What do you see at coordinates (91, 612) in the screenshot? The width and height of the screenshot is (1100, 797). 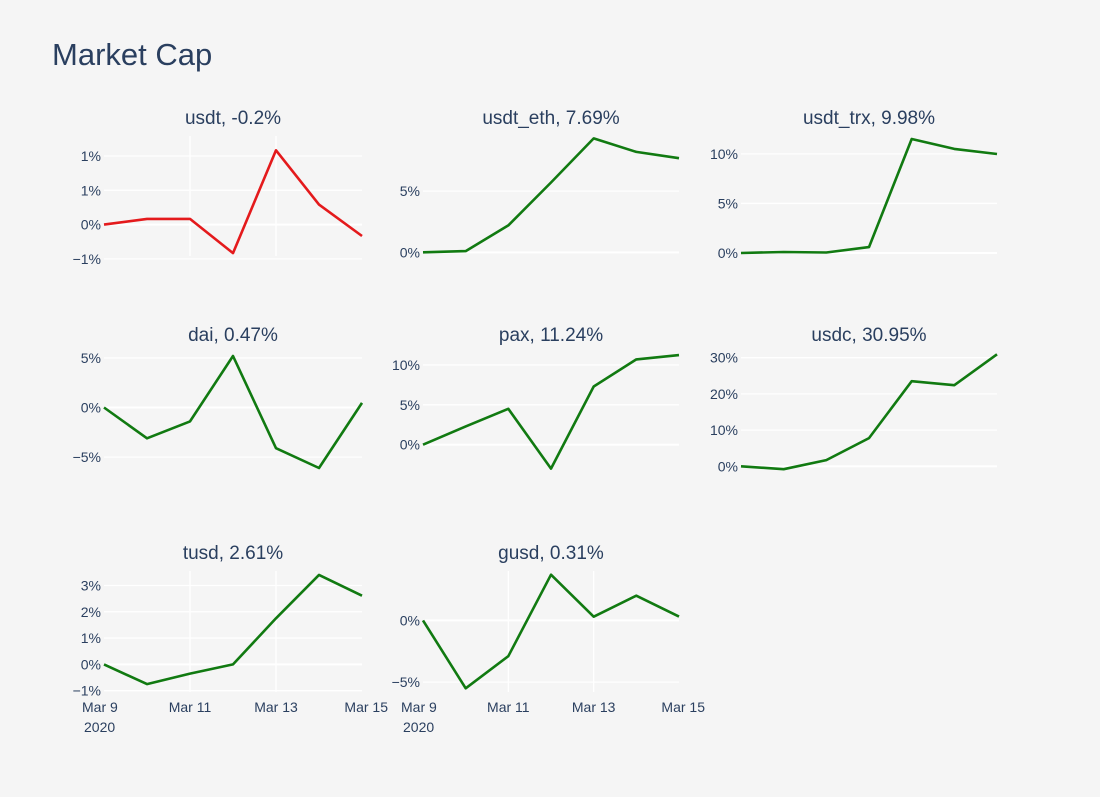 I see `y-tick-label: 2%` at bounding box center [91, 612].